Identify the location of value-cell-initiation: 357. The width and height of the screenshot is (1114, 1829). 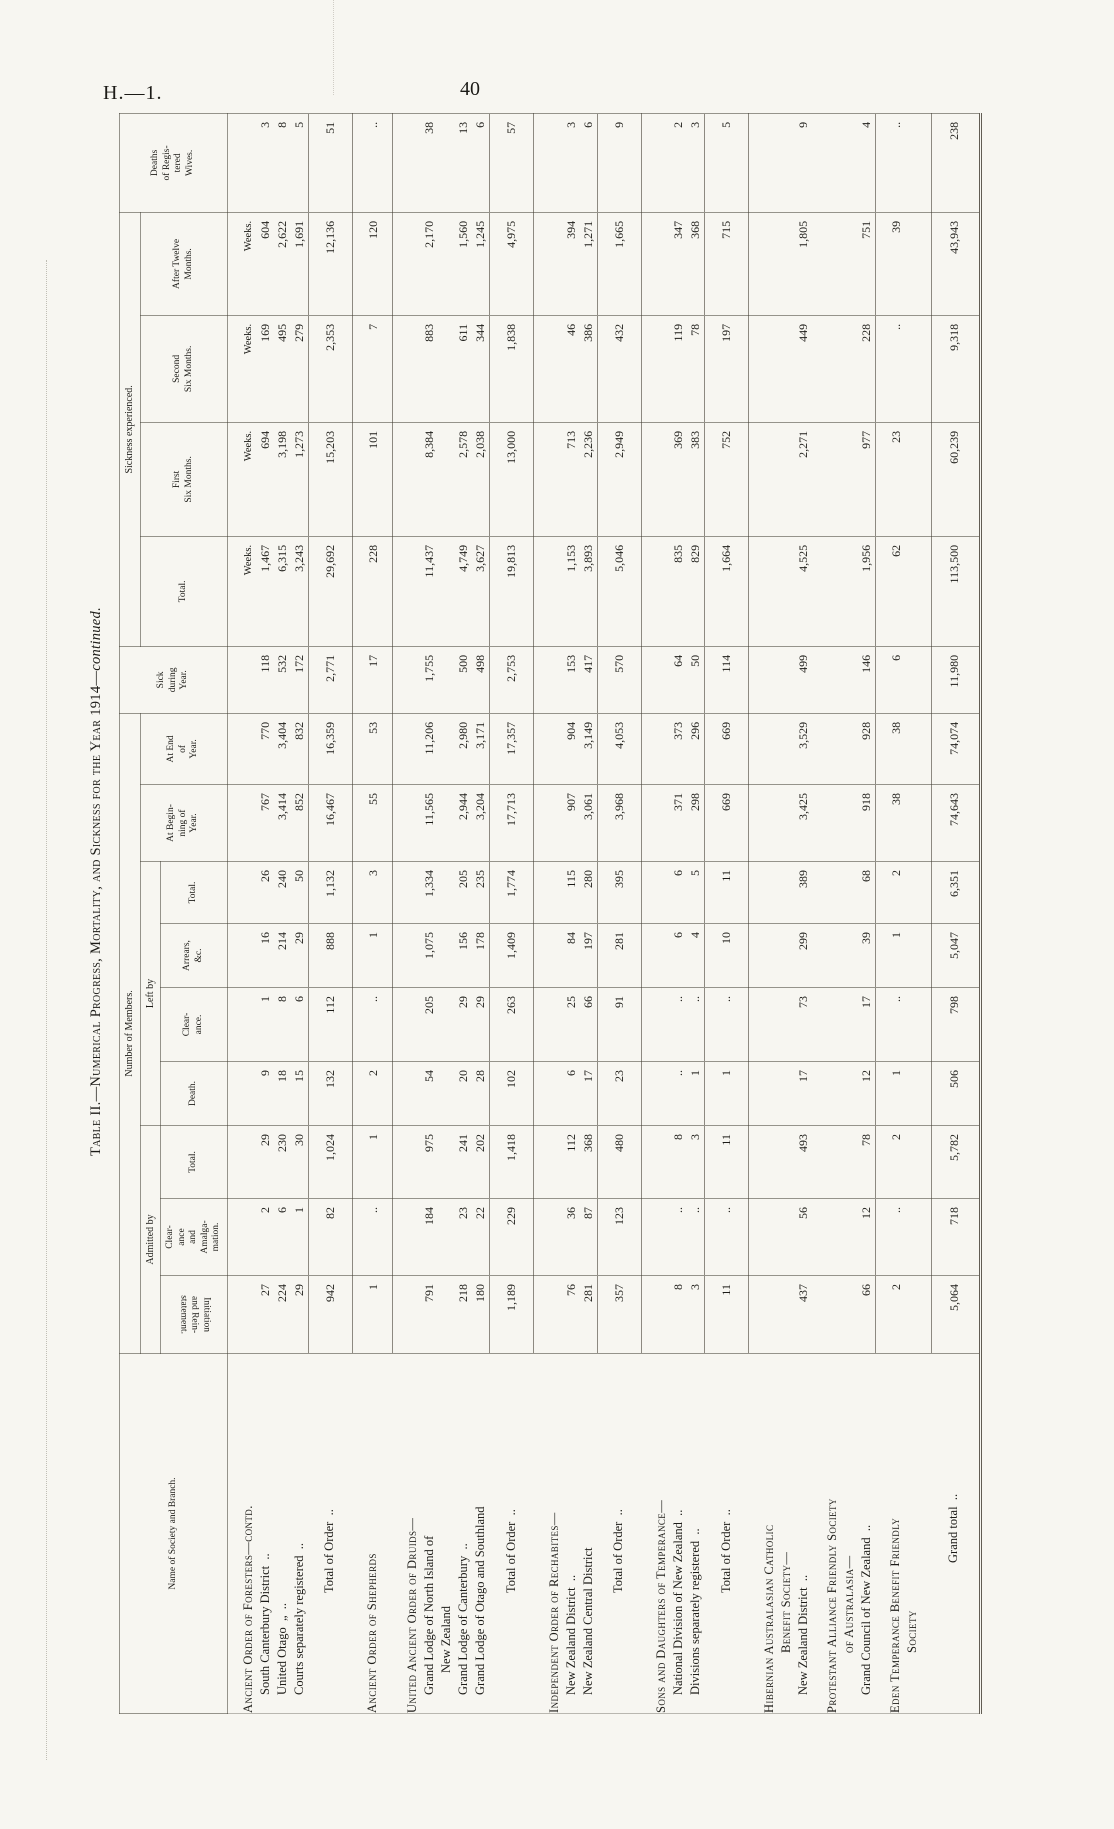
(619, 1314).